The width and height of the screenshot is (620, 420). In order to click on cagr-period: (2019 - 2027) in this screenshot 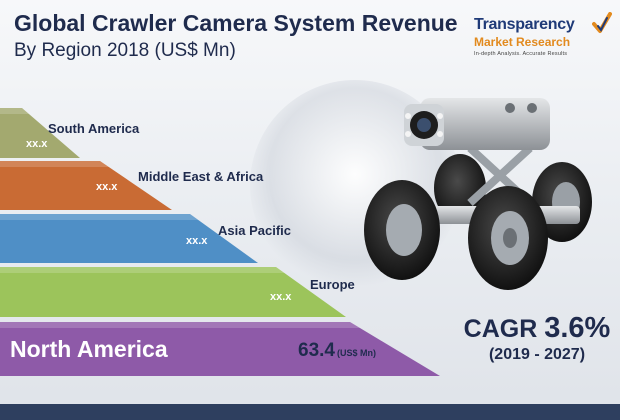, I will do `click(537, 354)`.